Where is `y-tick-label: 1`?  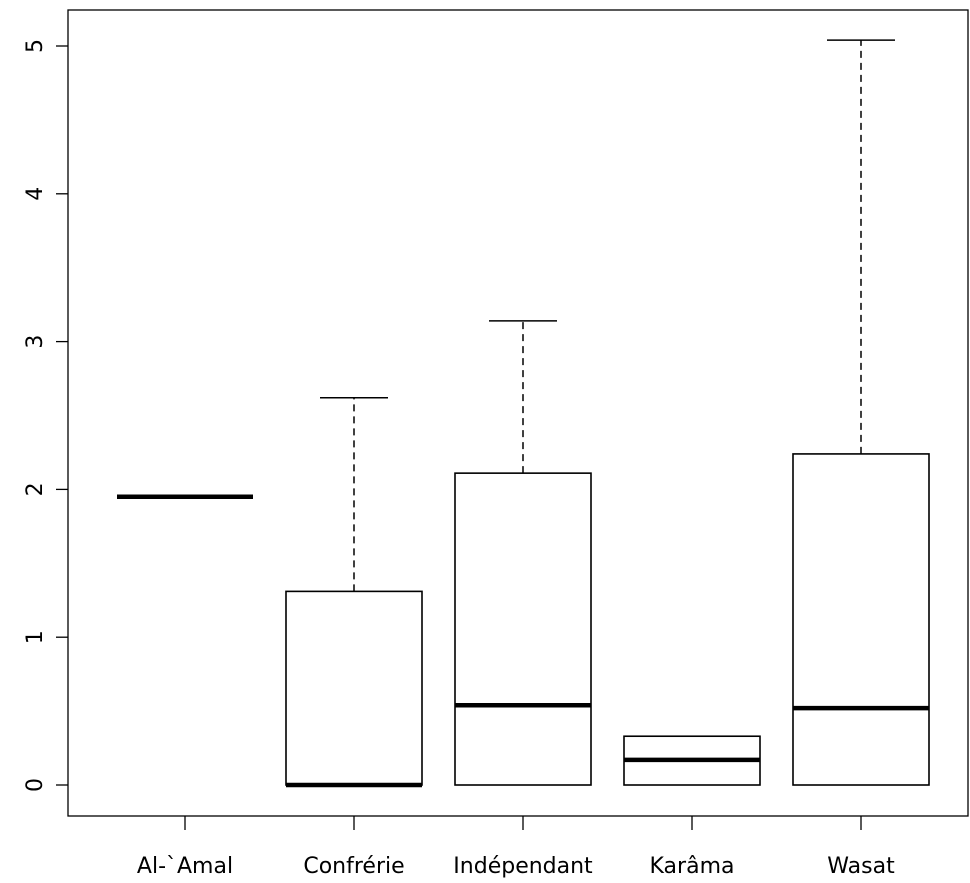
y-tick-label: 1 is located at coordinates (35, 637).